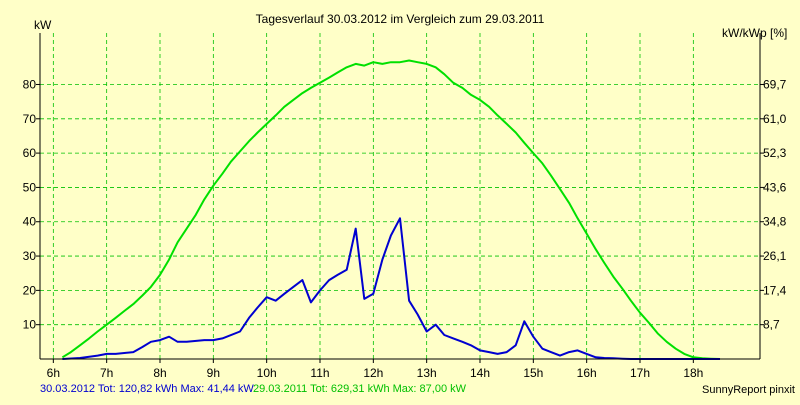  What do you see at coordinates (30, 187) in the screenshot?
I see `y-tick-label-left: 50` at bounding box center [30, 187].